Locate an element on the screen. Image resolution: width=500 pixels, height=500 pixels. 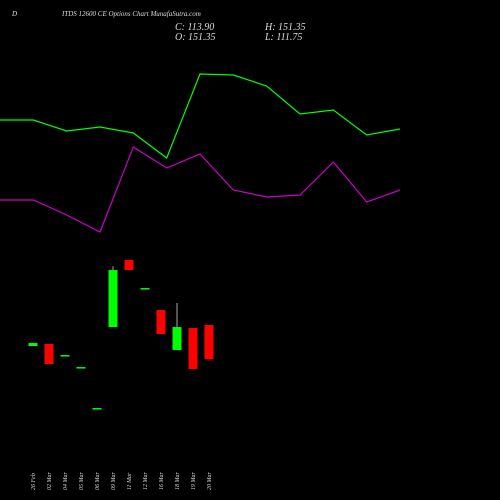
symbol: D is located at coordinates (14, 14).